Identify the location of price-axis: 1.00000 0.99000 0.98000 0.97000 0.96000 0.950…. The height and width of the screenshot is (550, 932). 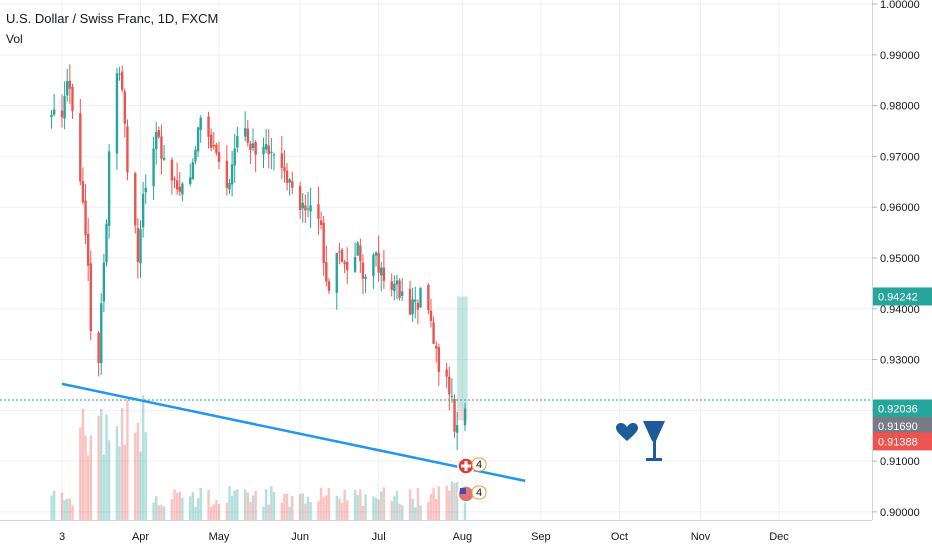
(896, 259).